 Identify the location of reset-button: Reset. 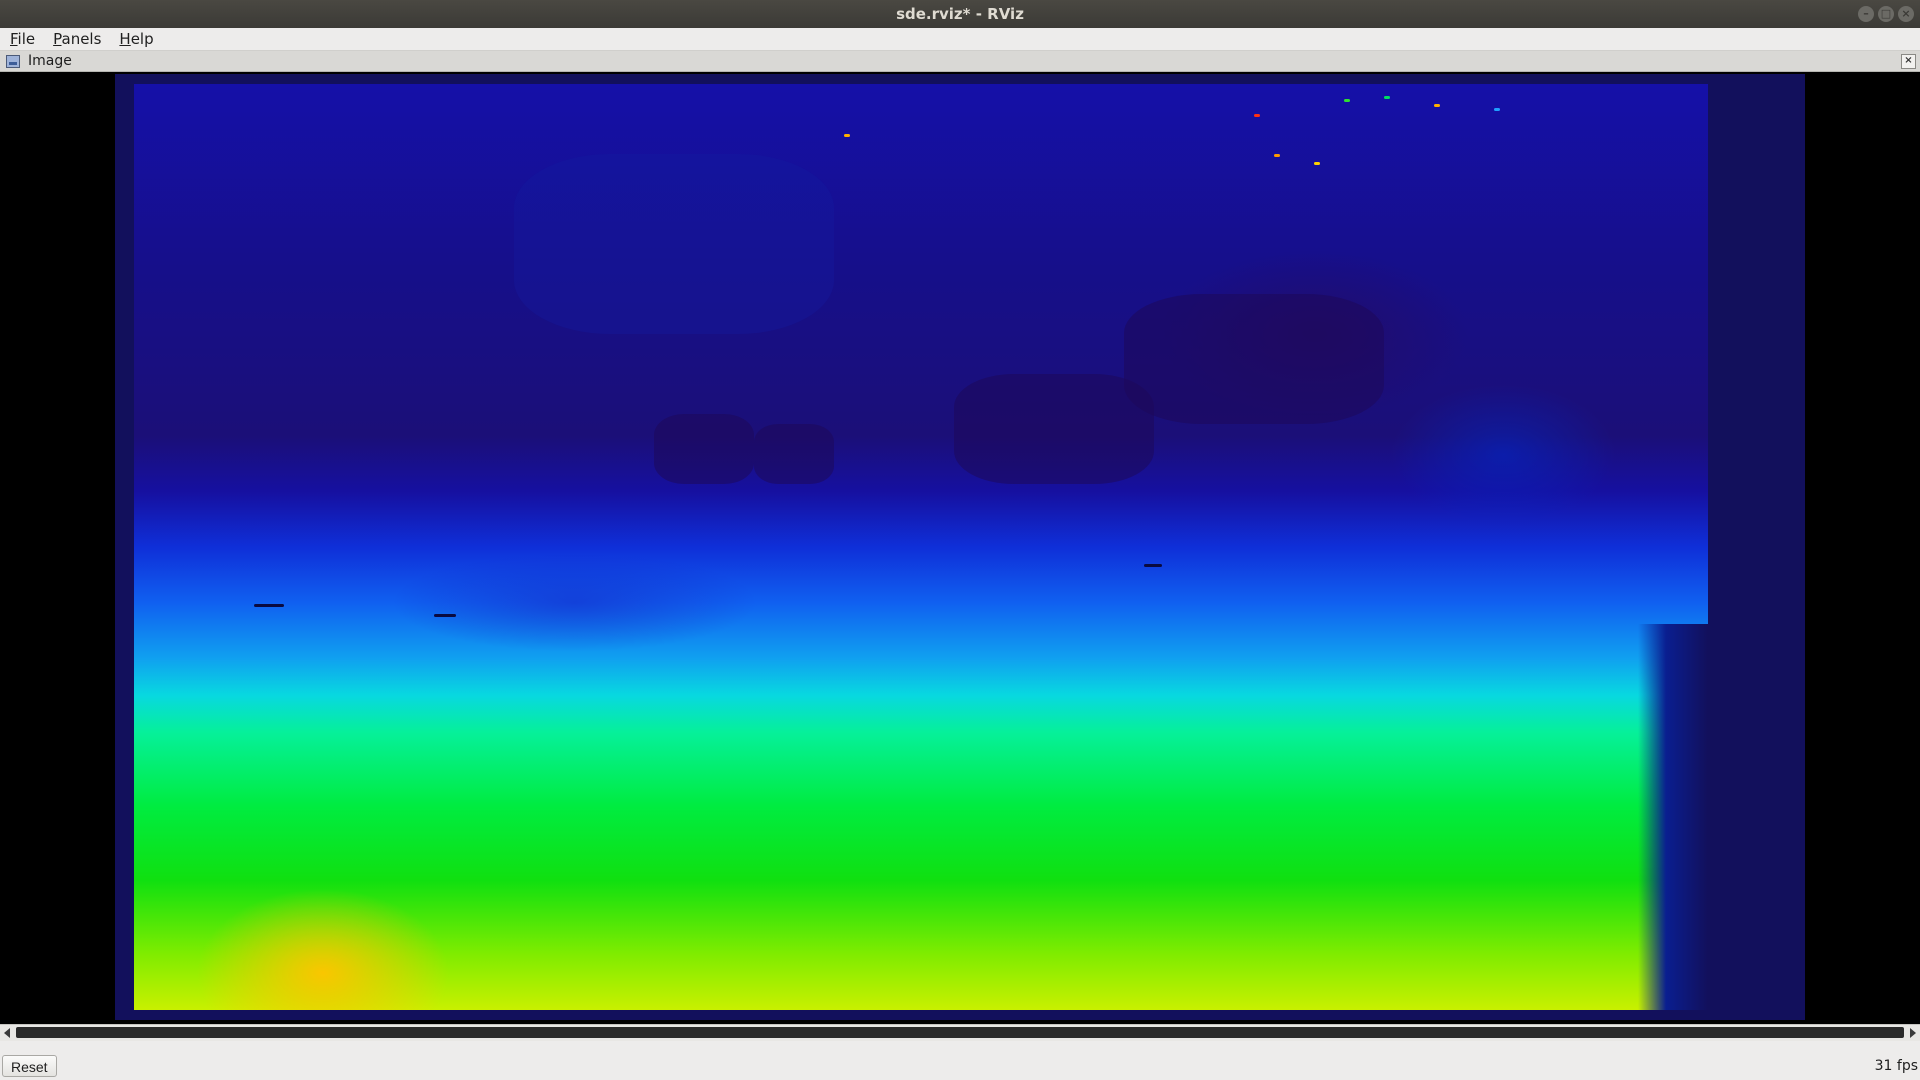
(29, 1066).